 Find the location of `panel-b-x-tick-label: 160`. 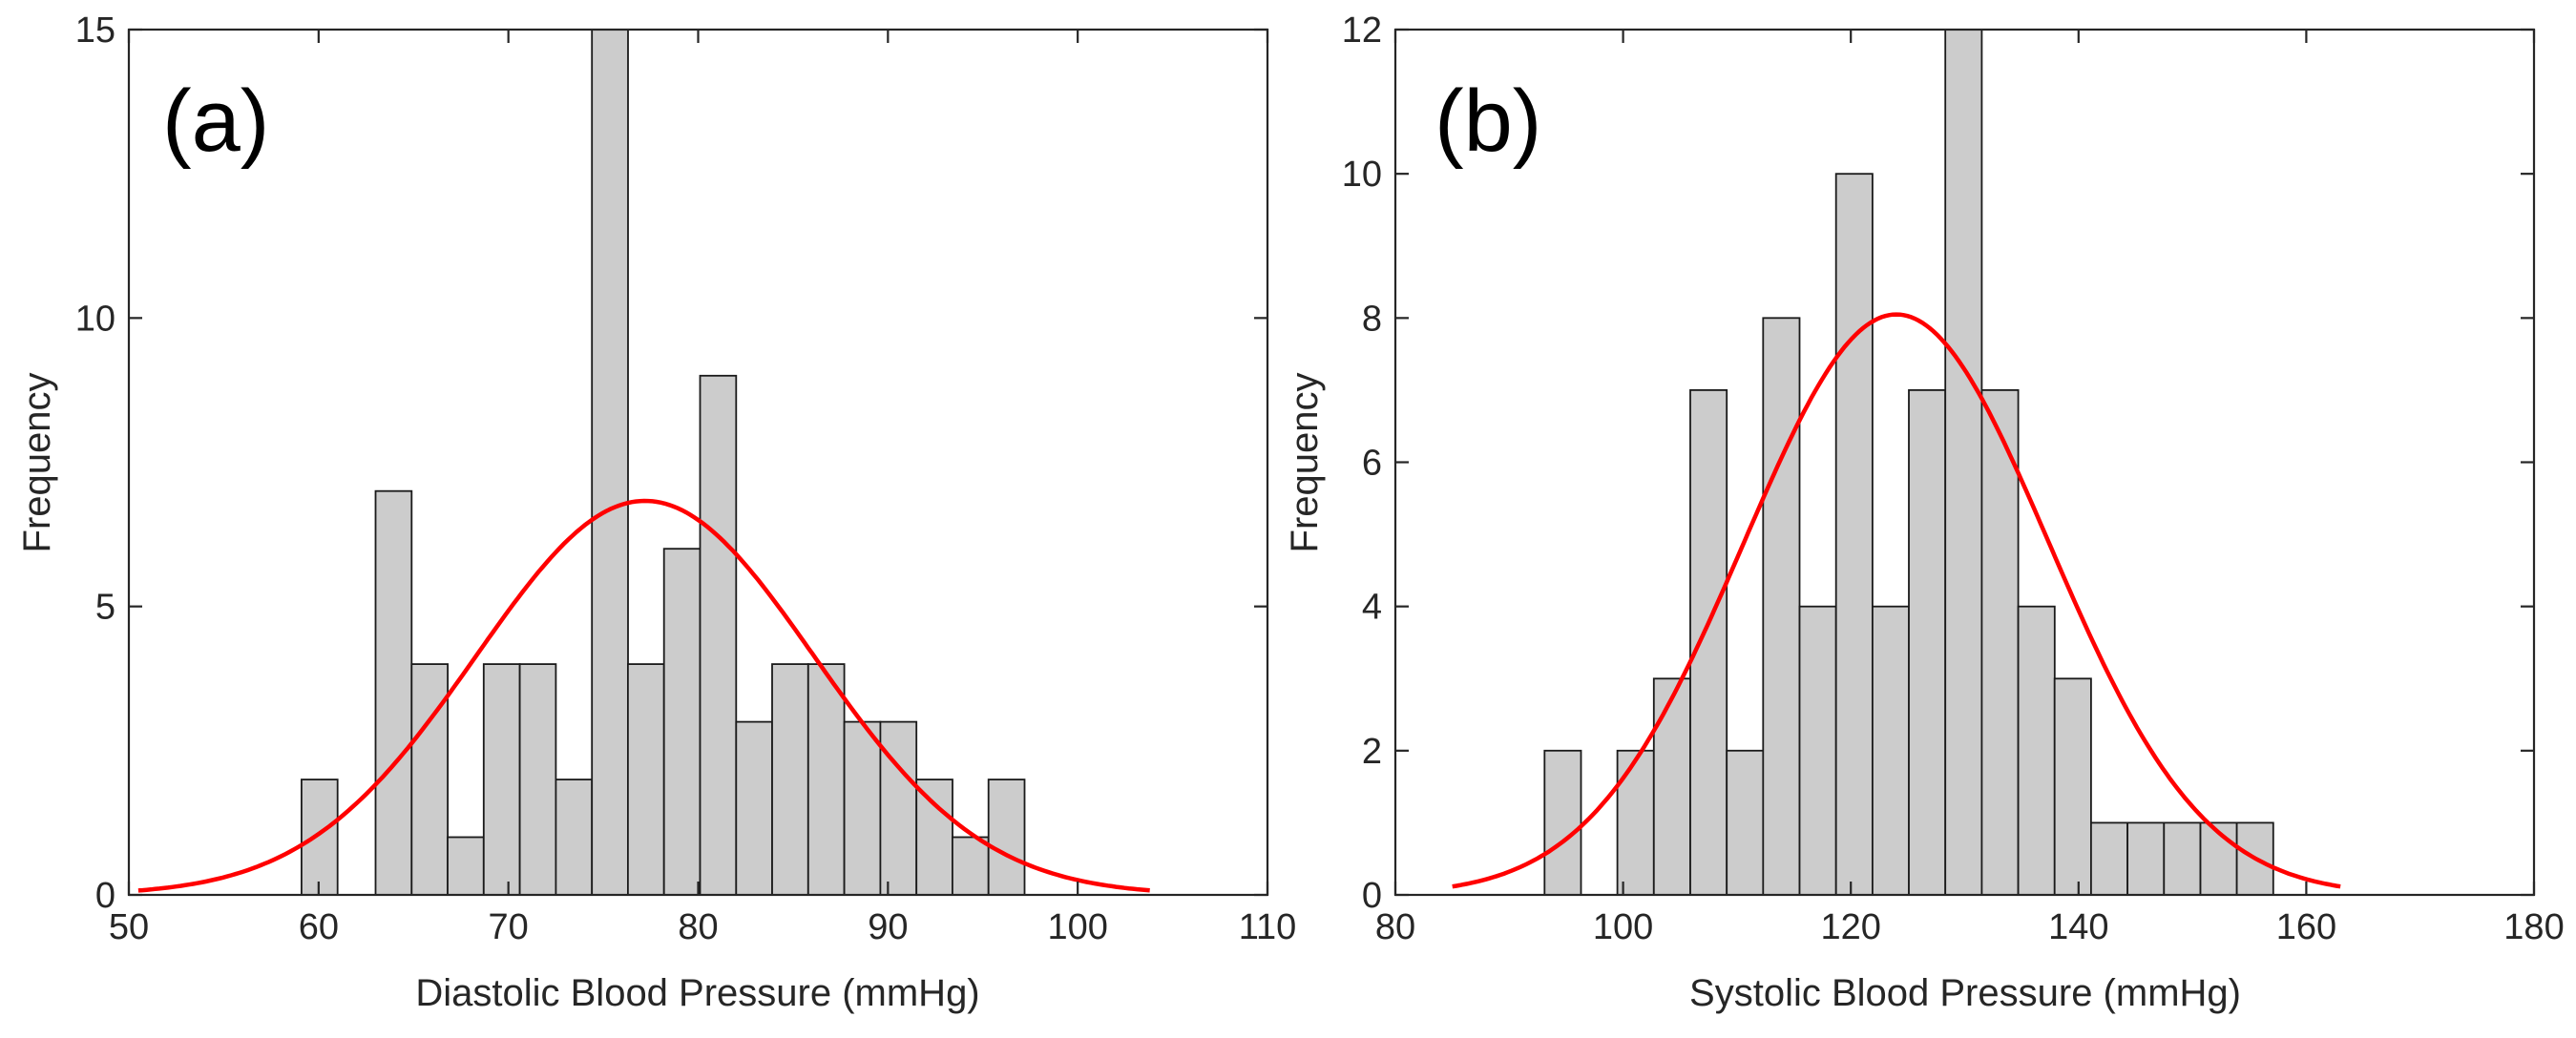

panel-b-x-tick-label: 160 is located at coordinates (2306, 927).